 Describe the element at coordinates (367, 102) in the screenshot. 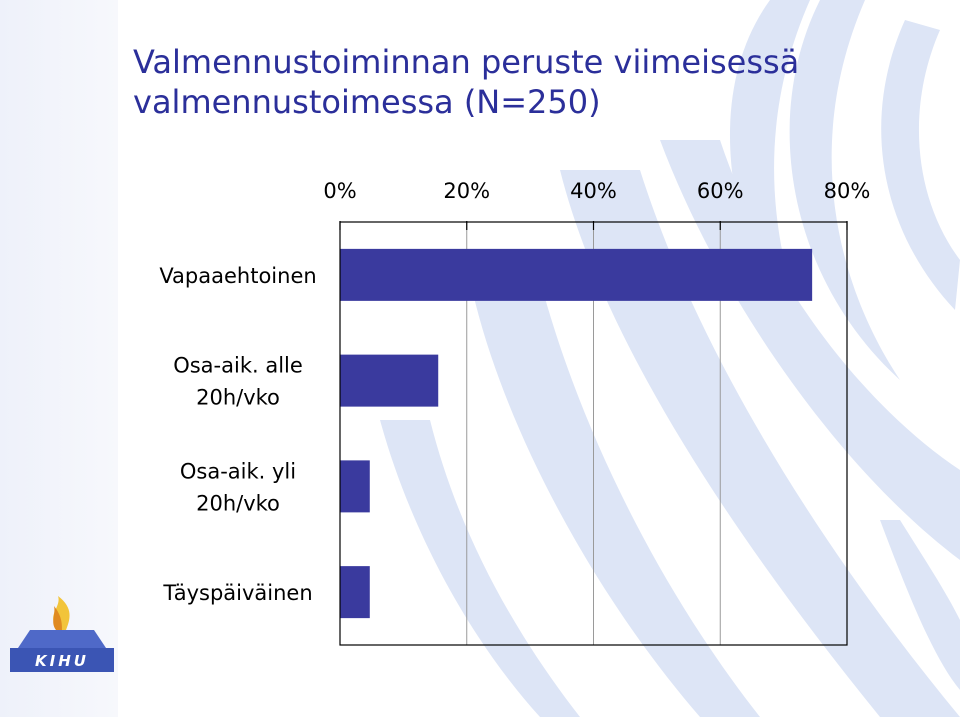

I see `title-line-2: valmennustoimessa (N=250)` at that location.